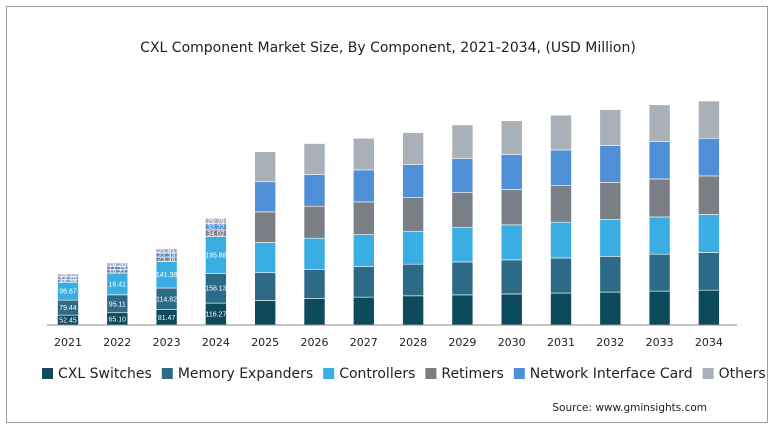  What do you see at coordinates (216, 234) in the screenshot?
I see `data-label-2024-3: 34.02` at bounding box center [216, 234].